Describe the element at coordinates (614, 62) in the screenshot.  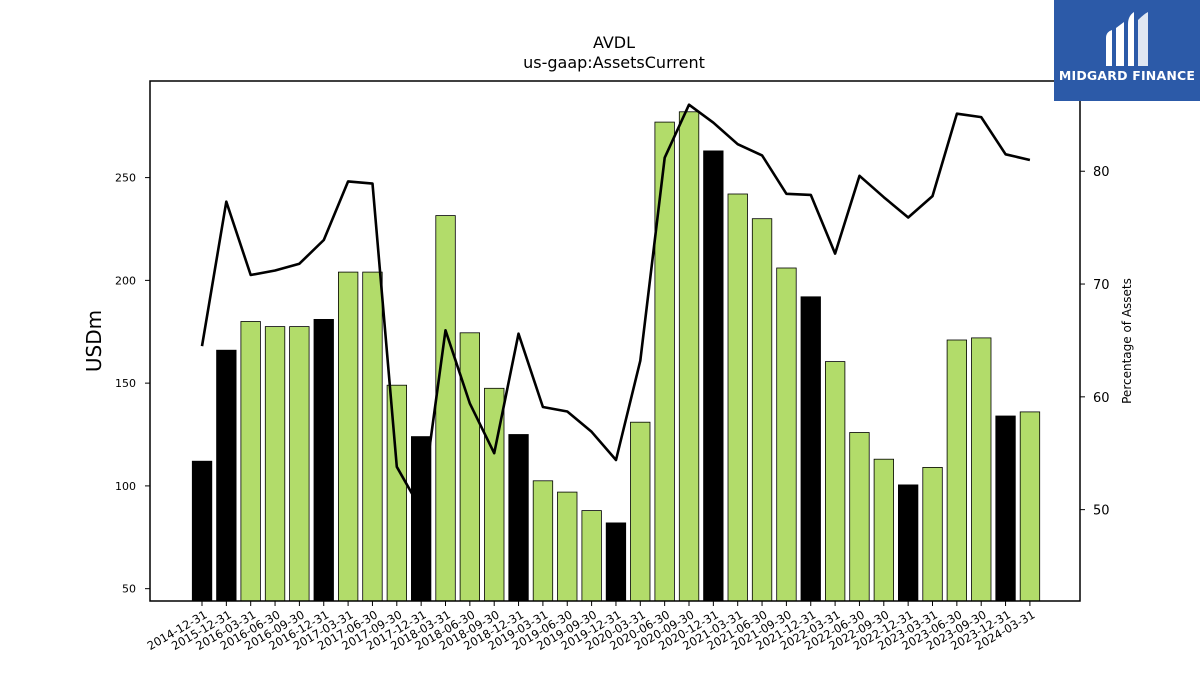
I see `chart-subtitle: us-gaap:AssetsCurrent` at that location.